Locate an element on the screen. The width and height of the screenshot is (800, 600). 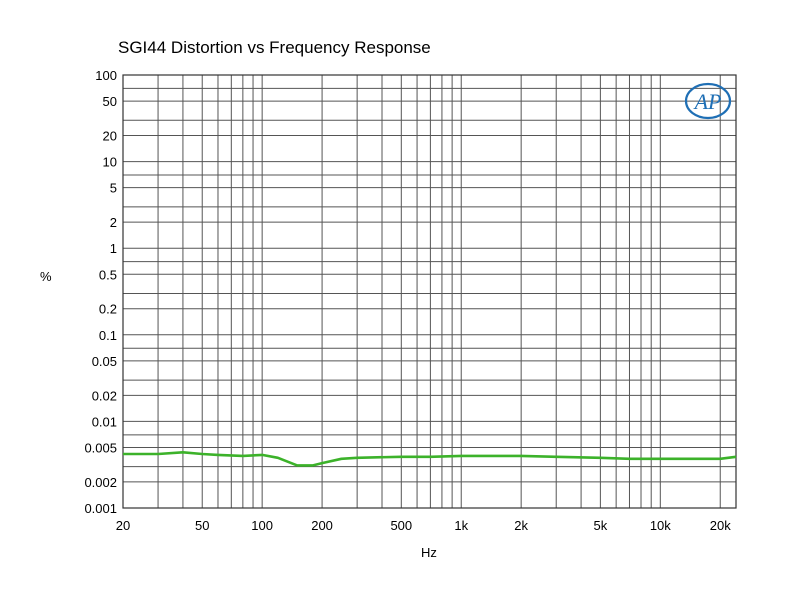
x-tick-label: 10k is located at coordinates (660, 525).